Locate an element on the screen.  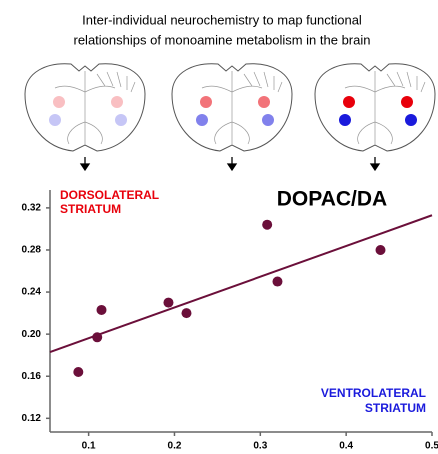
x-tick-label: 0.5 is located at coordinates (431, 446).